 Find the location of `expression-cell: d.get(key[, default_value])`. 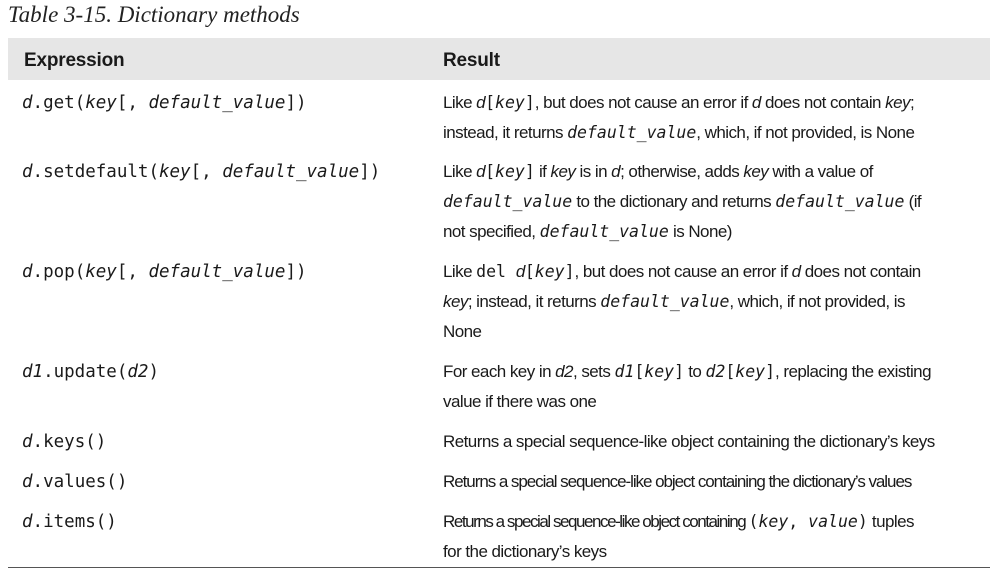

expression-cell: d.get(key[, default_value]) is located at coordinates (164, 103).